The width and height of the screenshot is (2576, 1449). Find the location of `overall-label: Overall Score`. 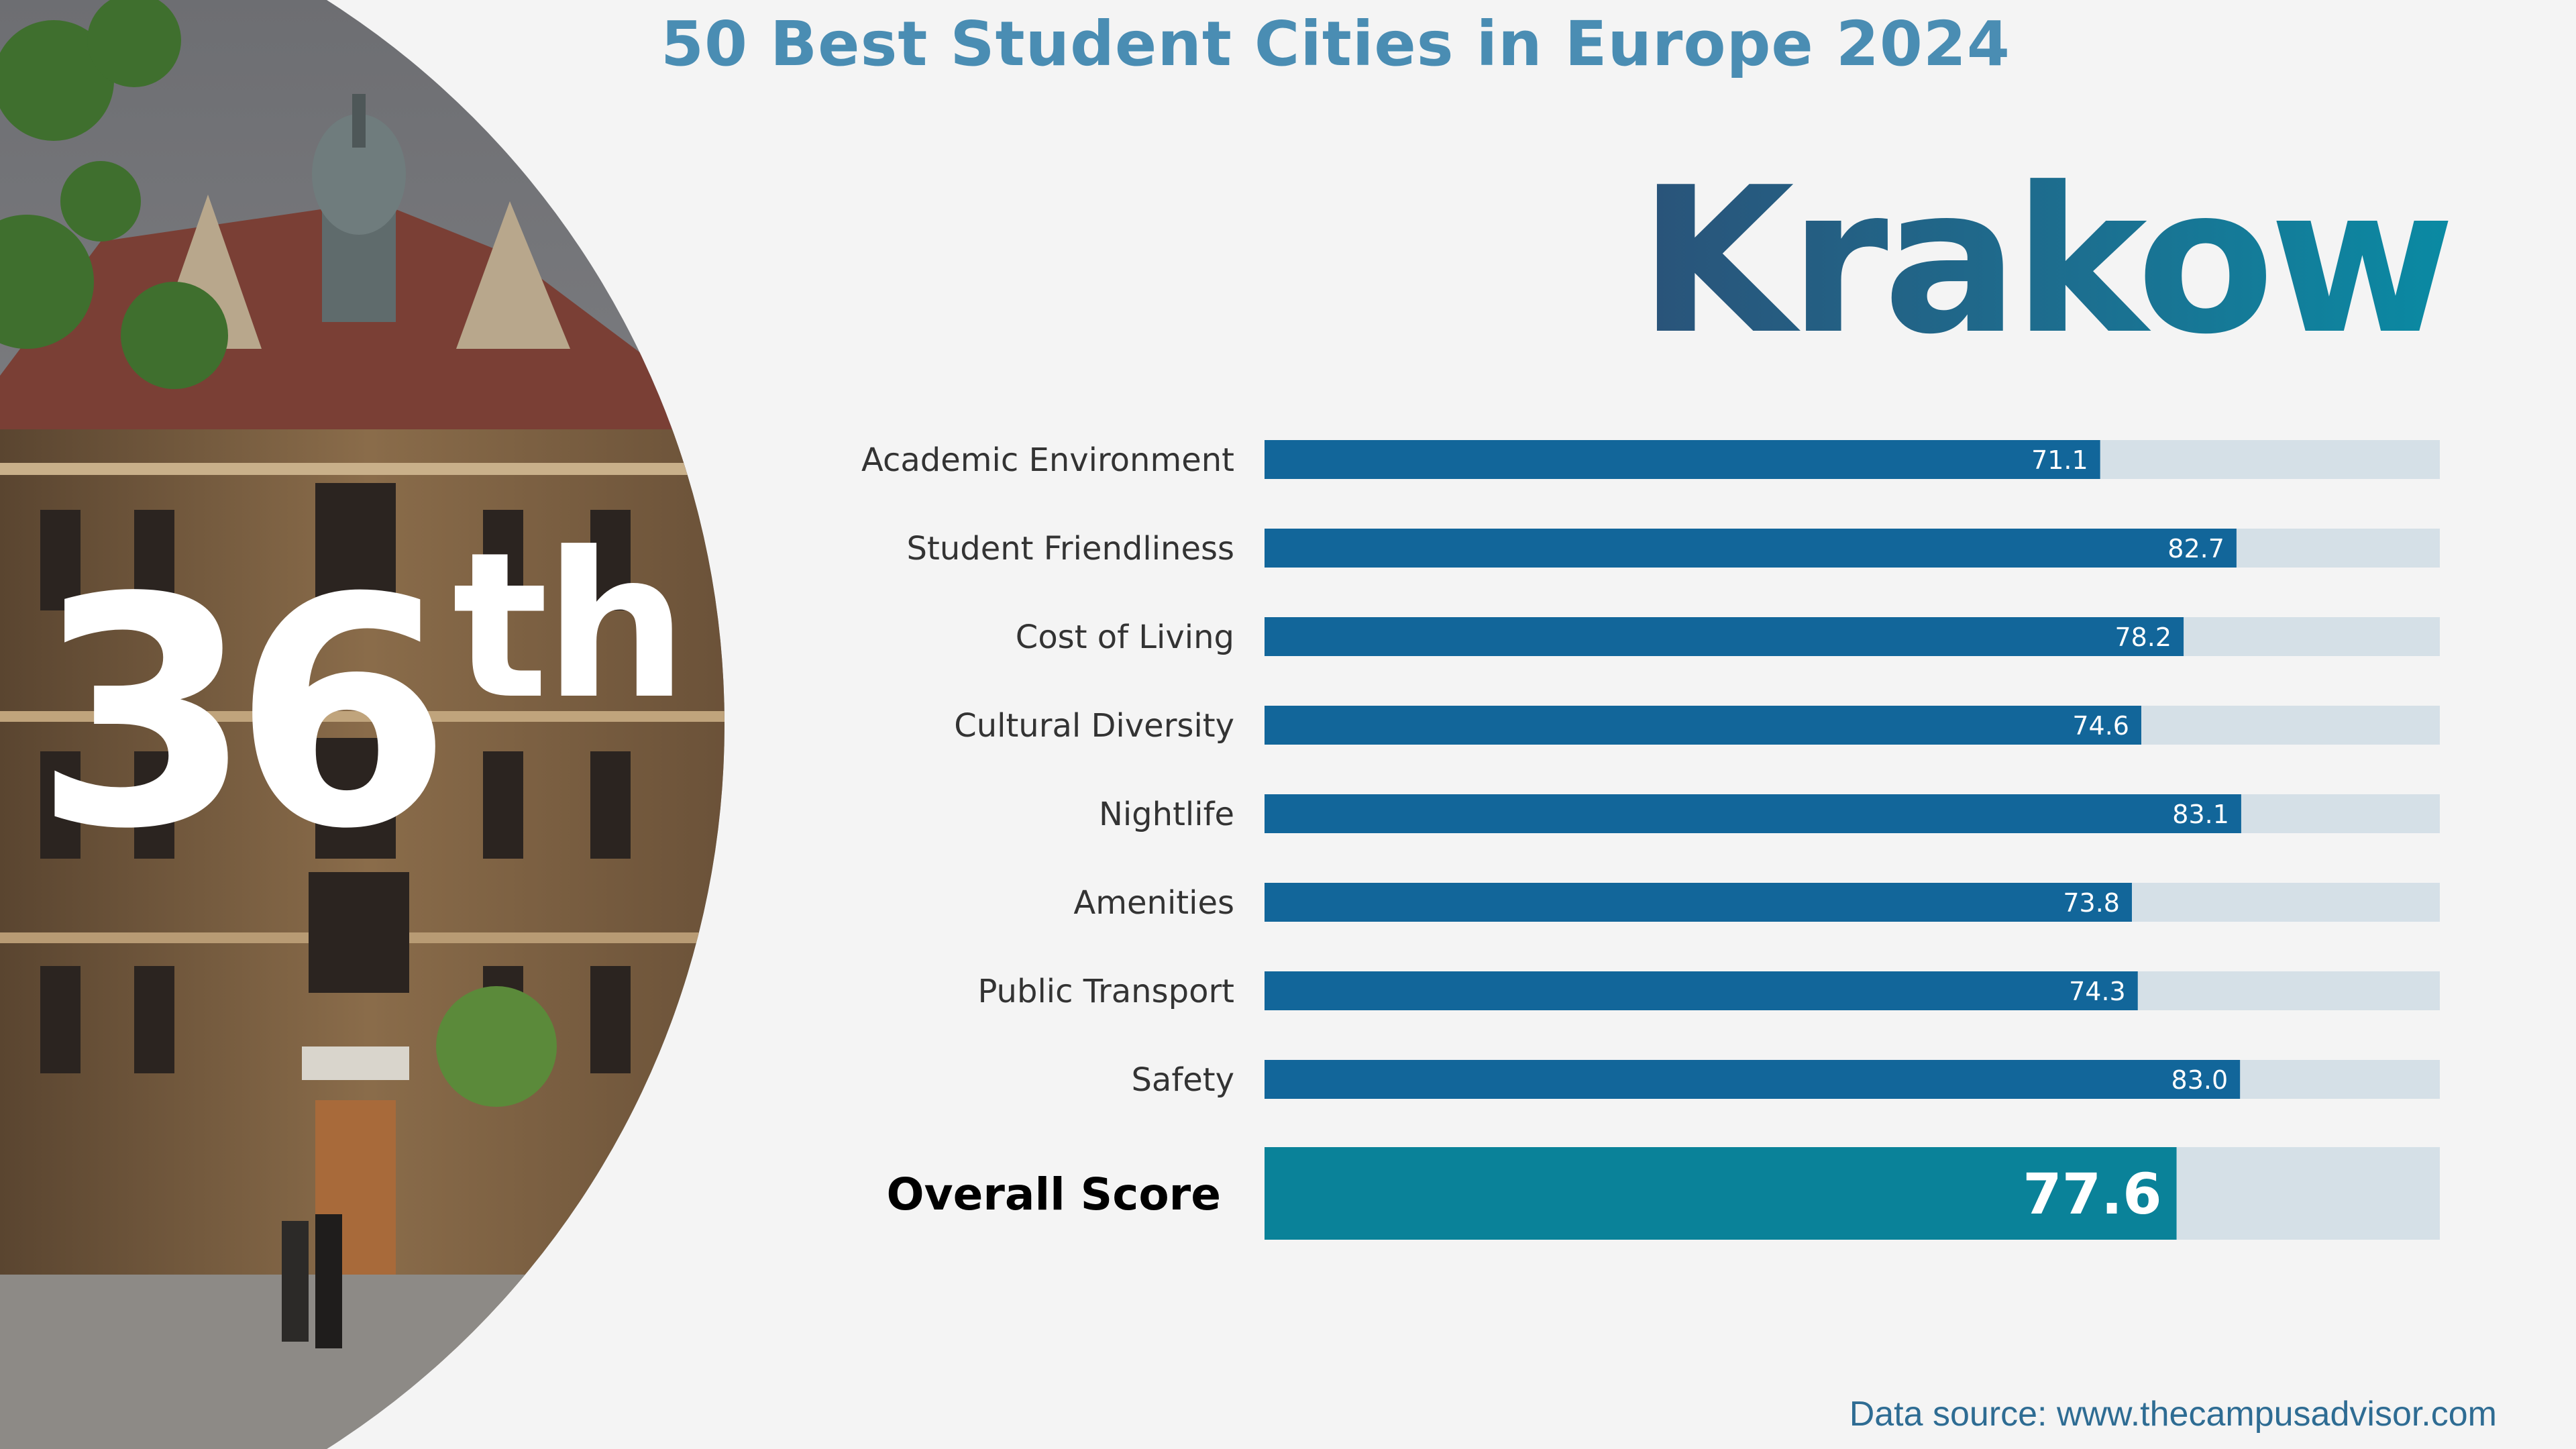

overall-label: Overall Score is located at coordinates (1053, 1194).